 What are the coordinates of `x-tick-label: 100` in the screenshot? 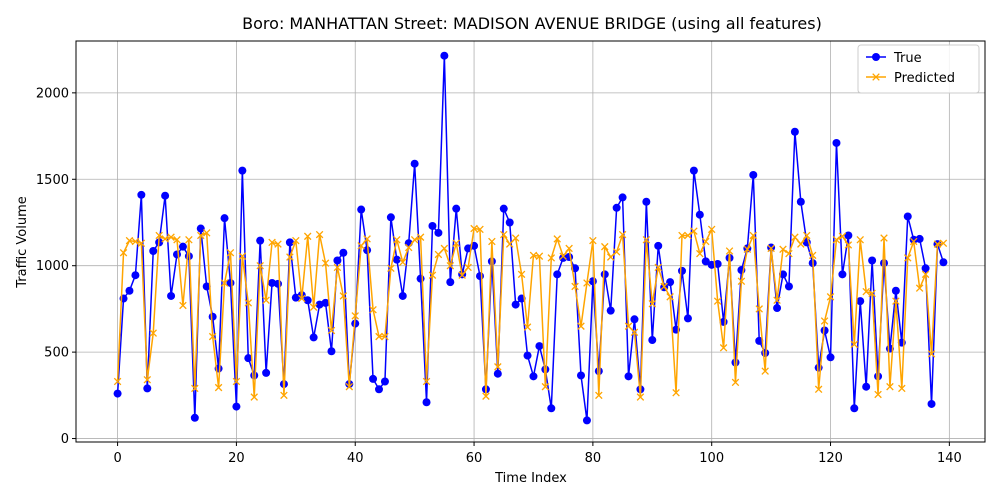 It's located at (711, 458).